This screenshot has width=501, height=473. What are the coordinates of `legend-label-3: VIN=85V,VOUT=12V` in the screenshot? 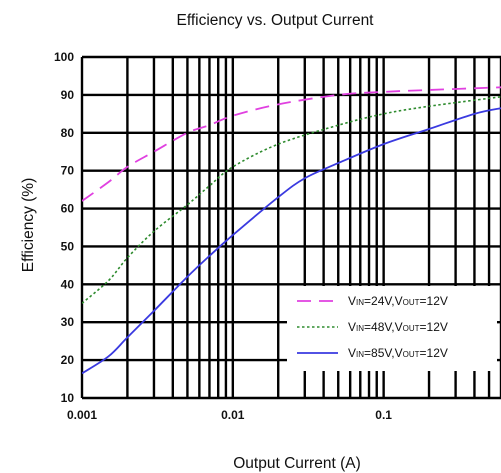 It's located at (398, 353).